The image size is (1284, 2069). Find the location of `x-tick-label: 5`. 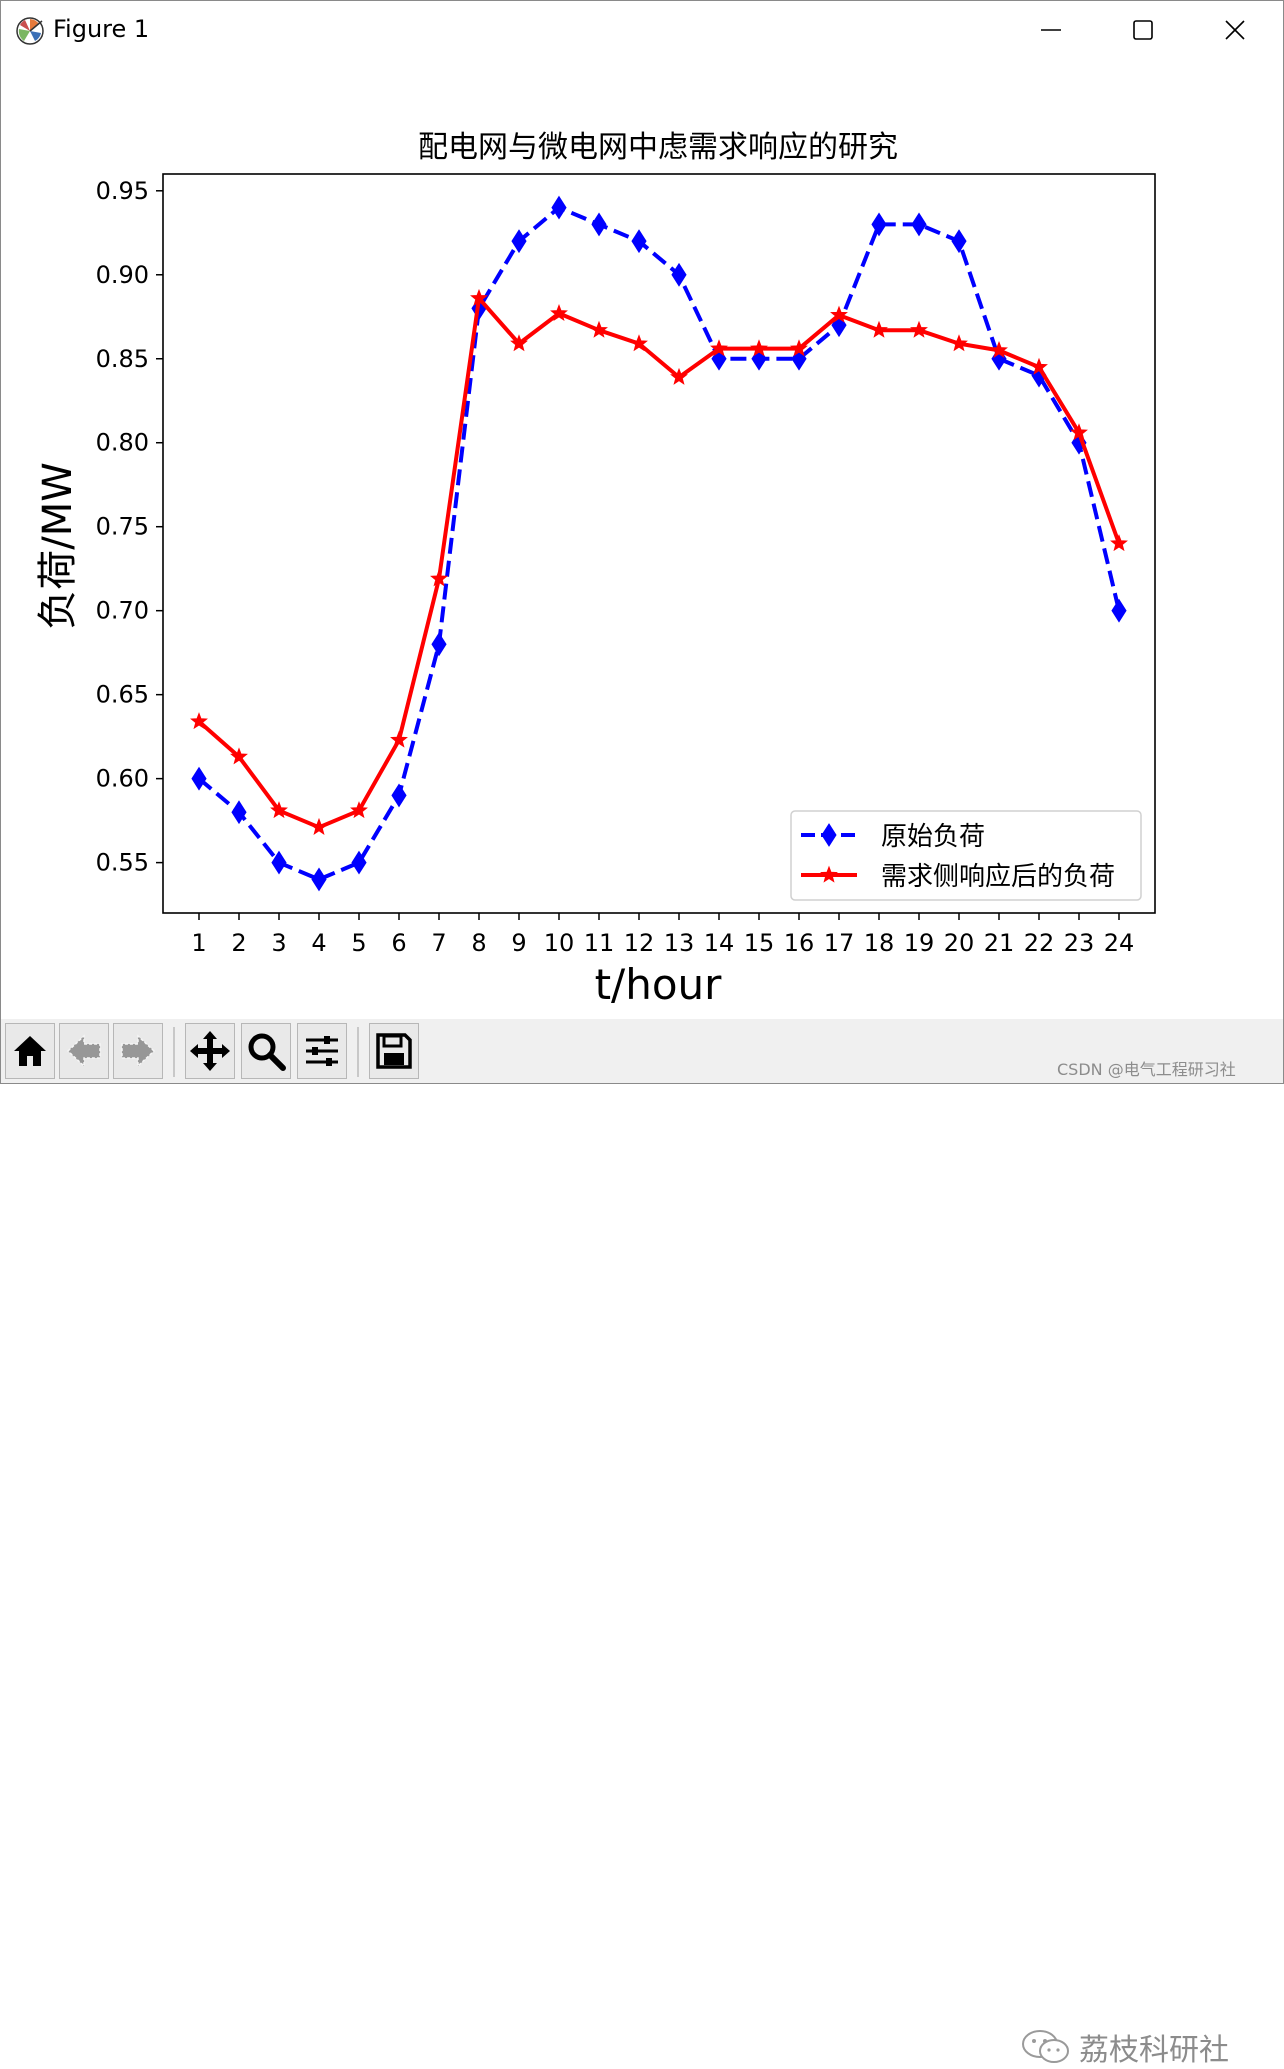

x-tick-label: 5 is located at coordinates (358, 943).